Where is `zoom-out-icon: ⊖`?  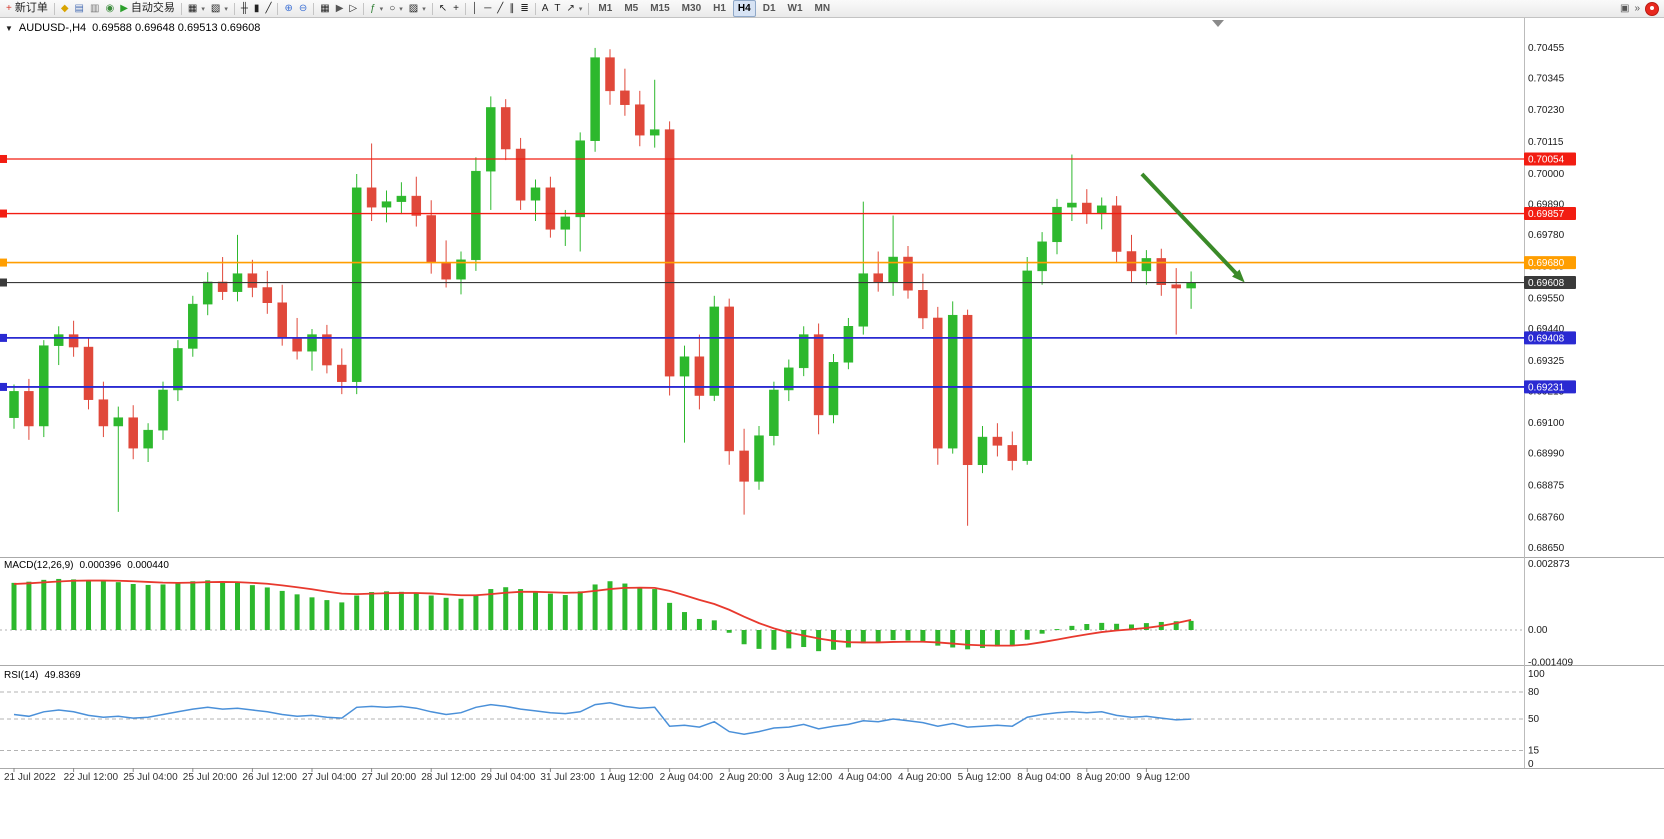
zoom-out-icon: ⊖ is located at coordinates (303, 8).